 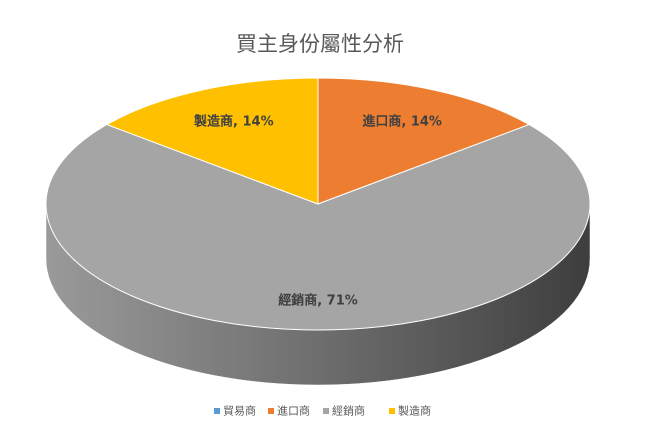 What do you see at coordinates (239, 411) in the screenshot?
I see `legend-label: 貿易商` at bounding box center [239, 411].